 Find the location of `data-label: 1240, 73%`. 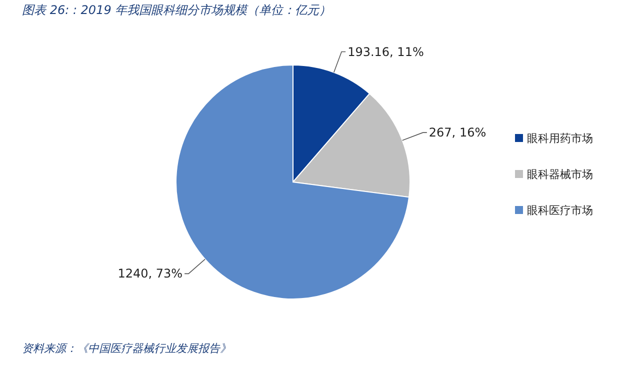

data-label: 1240, 73% is located at coordinates (150, 273).